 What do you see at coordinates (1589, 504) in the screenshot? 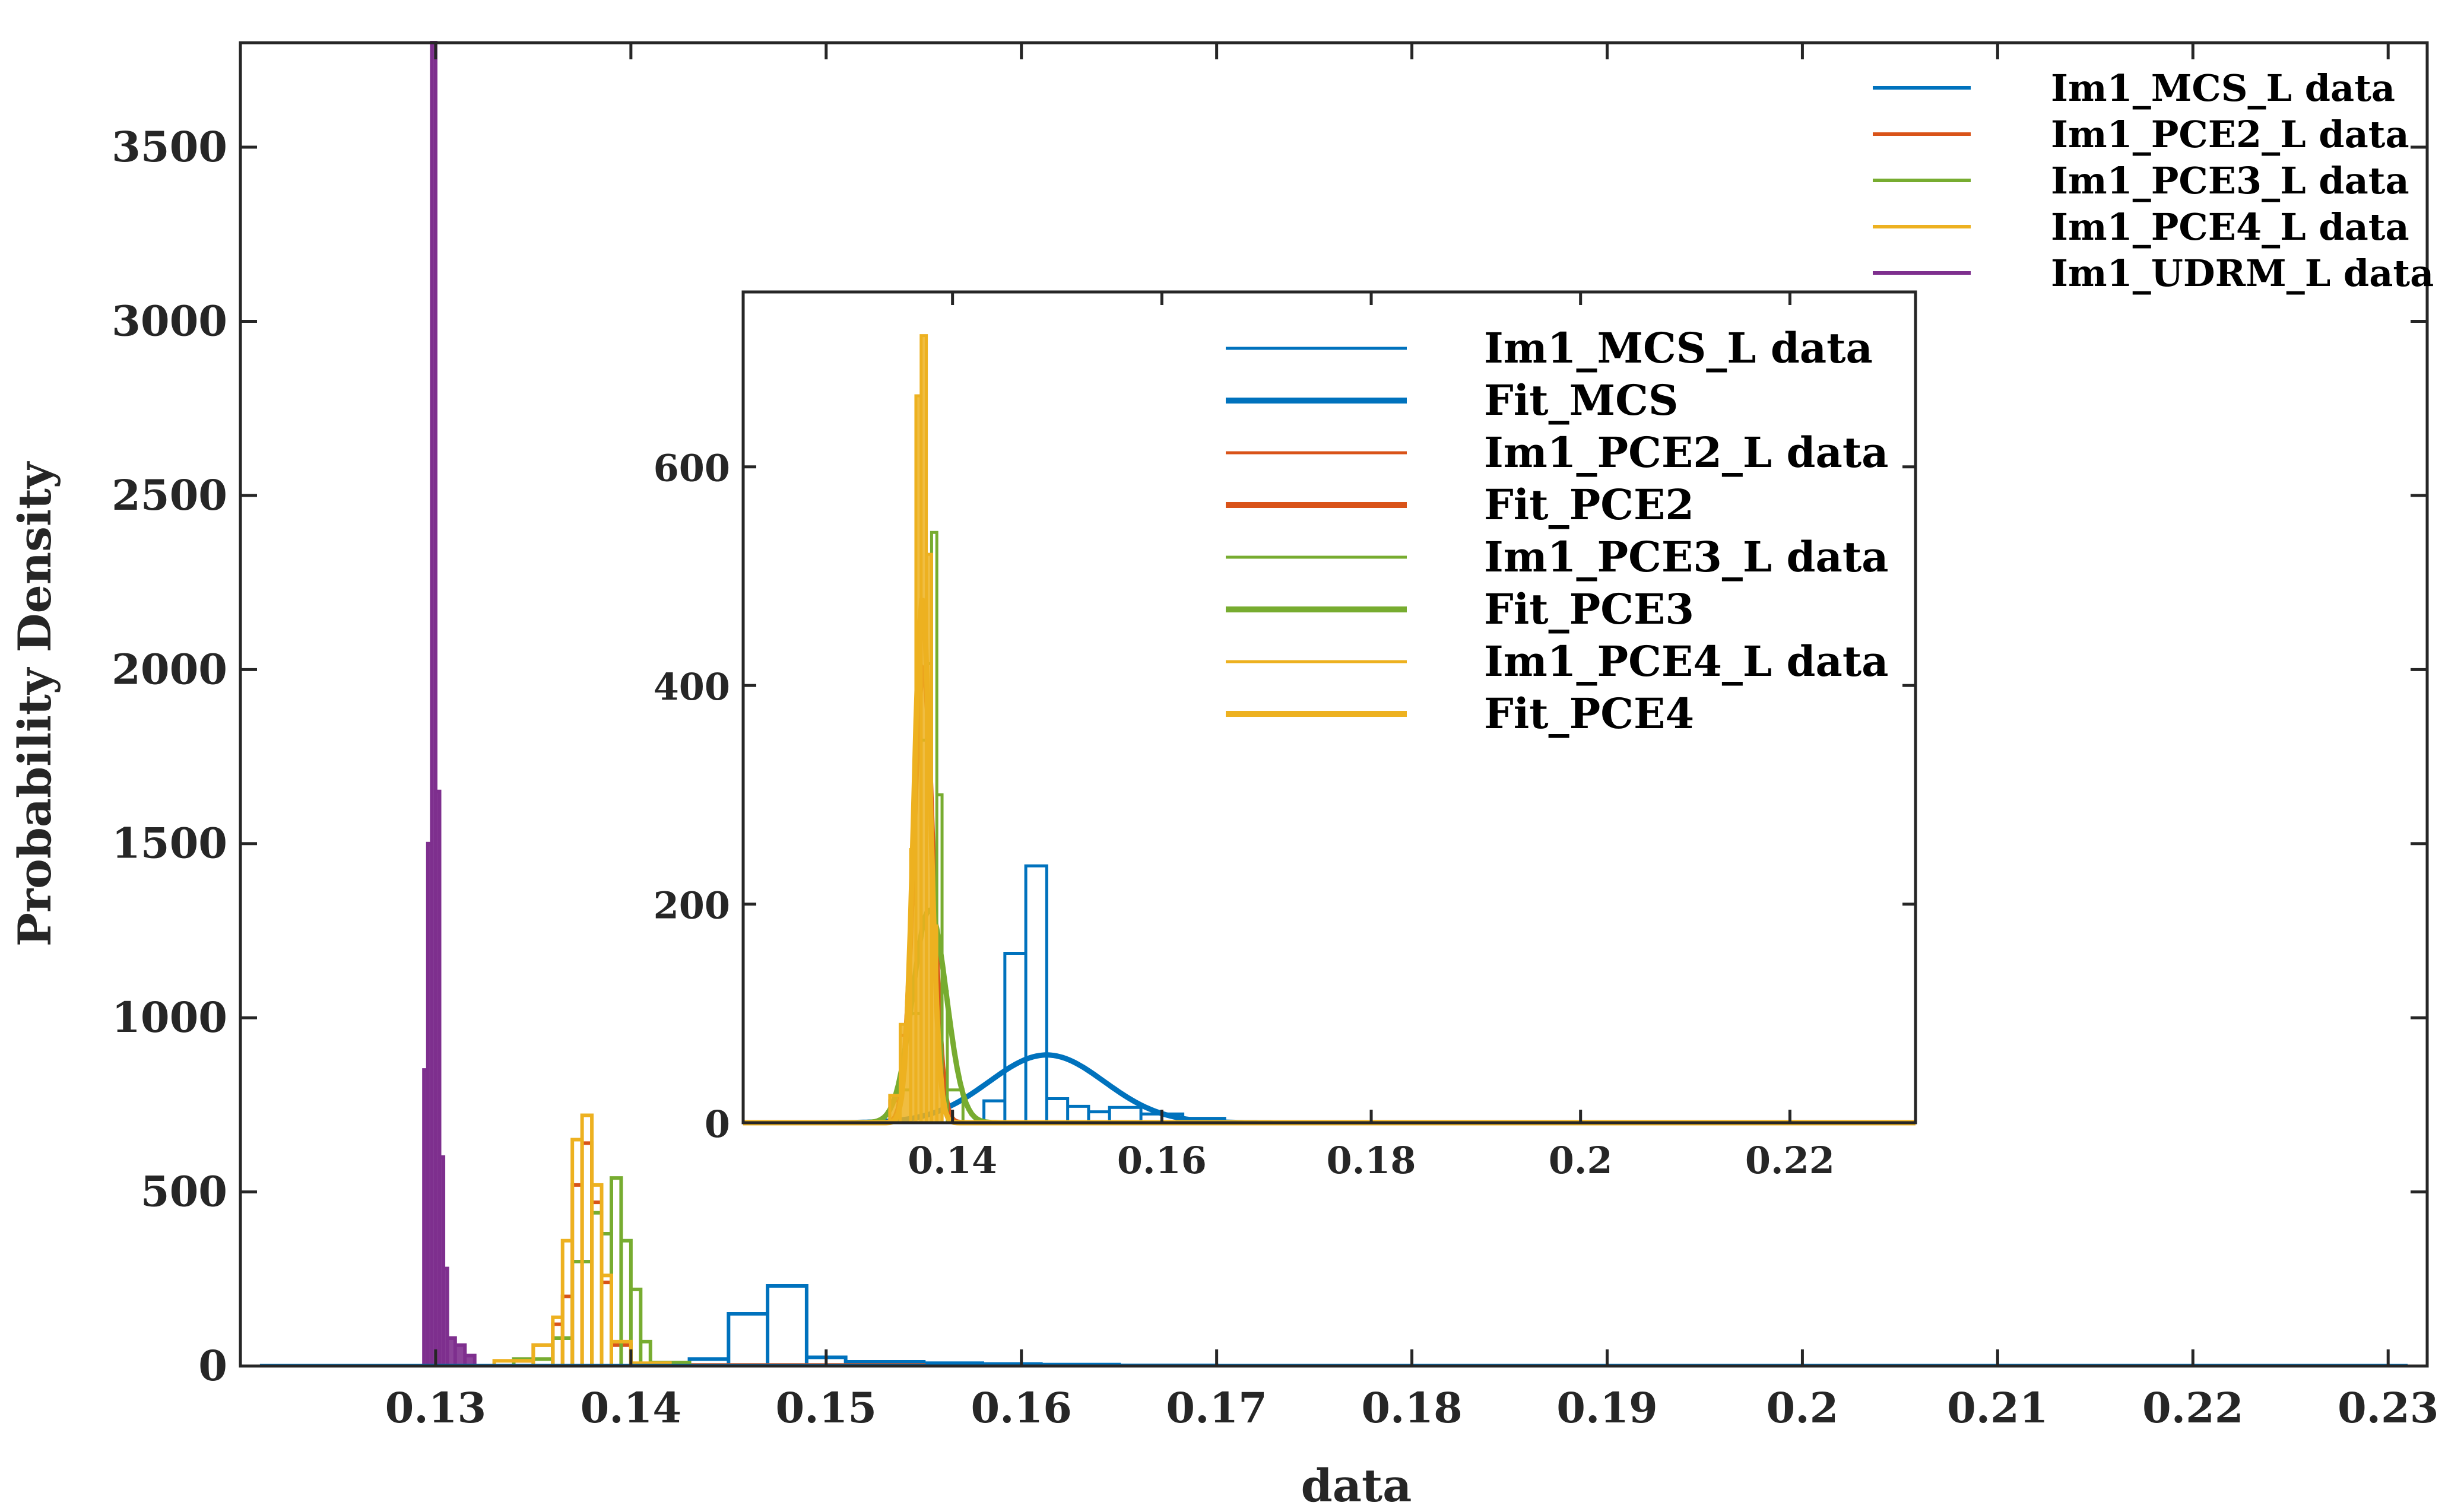
I see `inset-legend-label: Fit_PCE2` at bounding box center [1589, 504].